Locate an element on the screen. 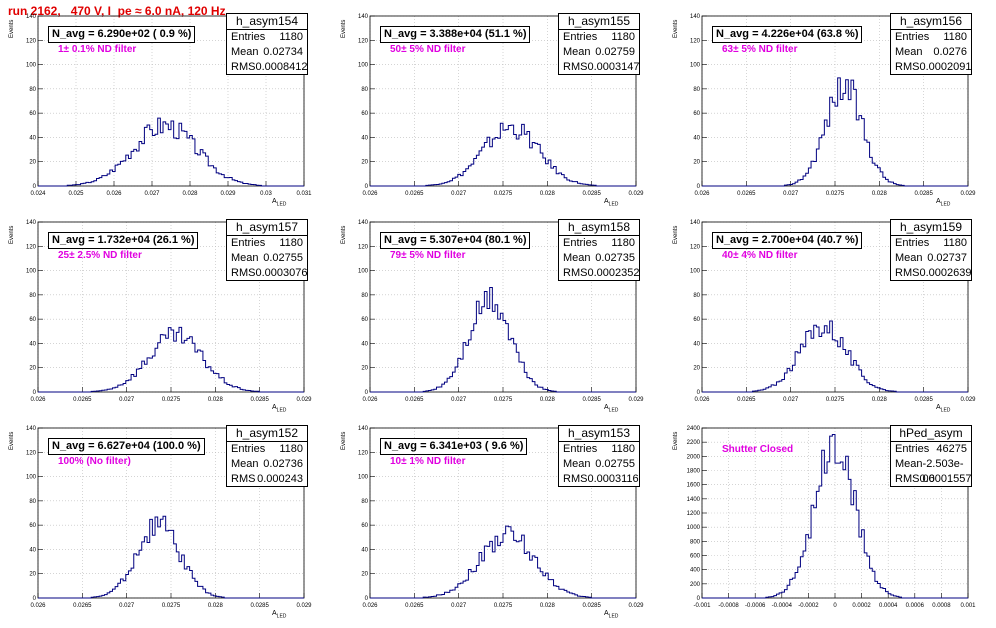 This screenshot has height=628, width=996. stats-row: Entries 1180 is located at coordinates (931, 243).